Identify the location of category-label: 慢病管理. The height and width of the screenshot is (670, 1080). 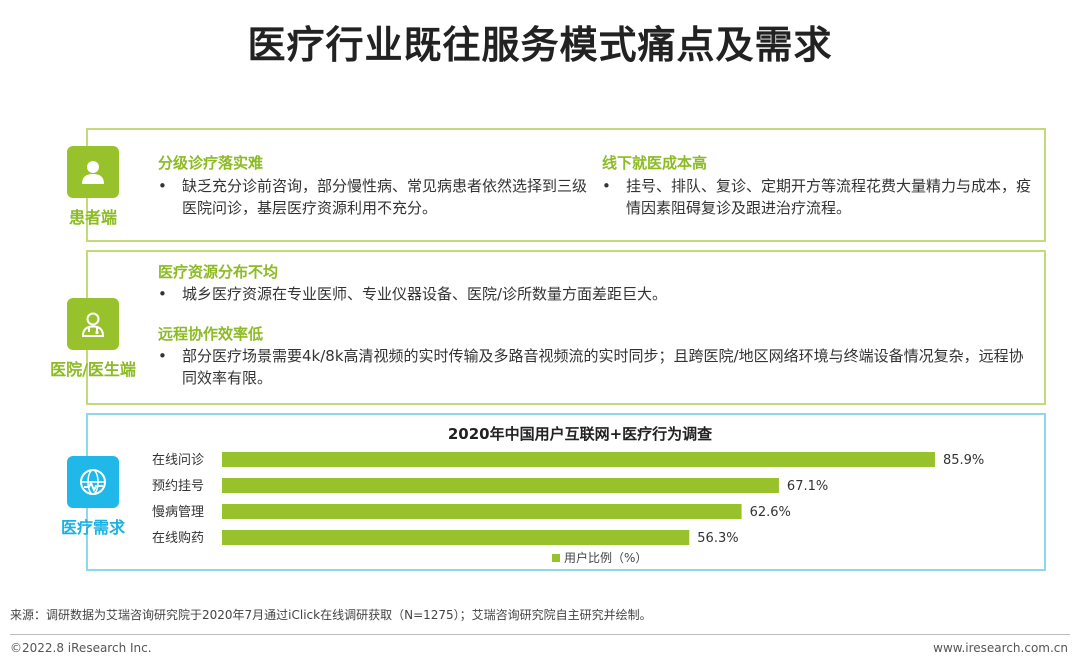
(178, 512).